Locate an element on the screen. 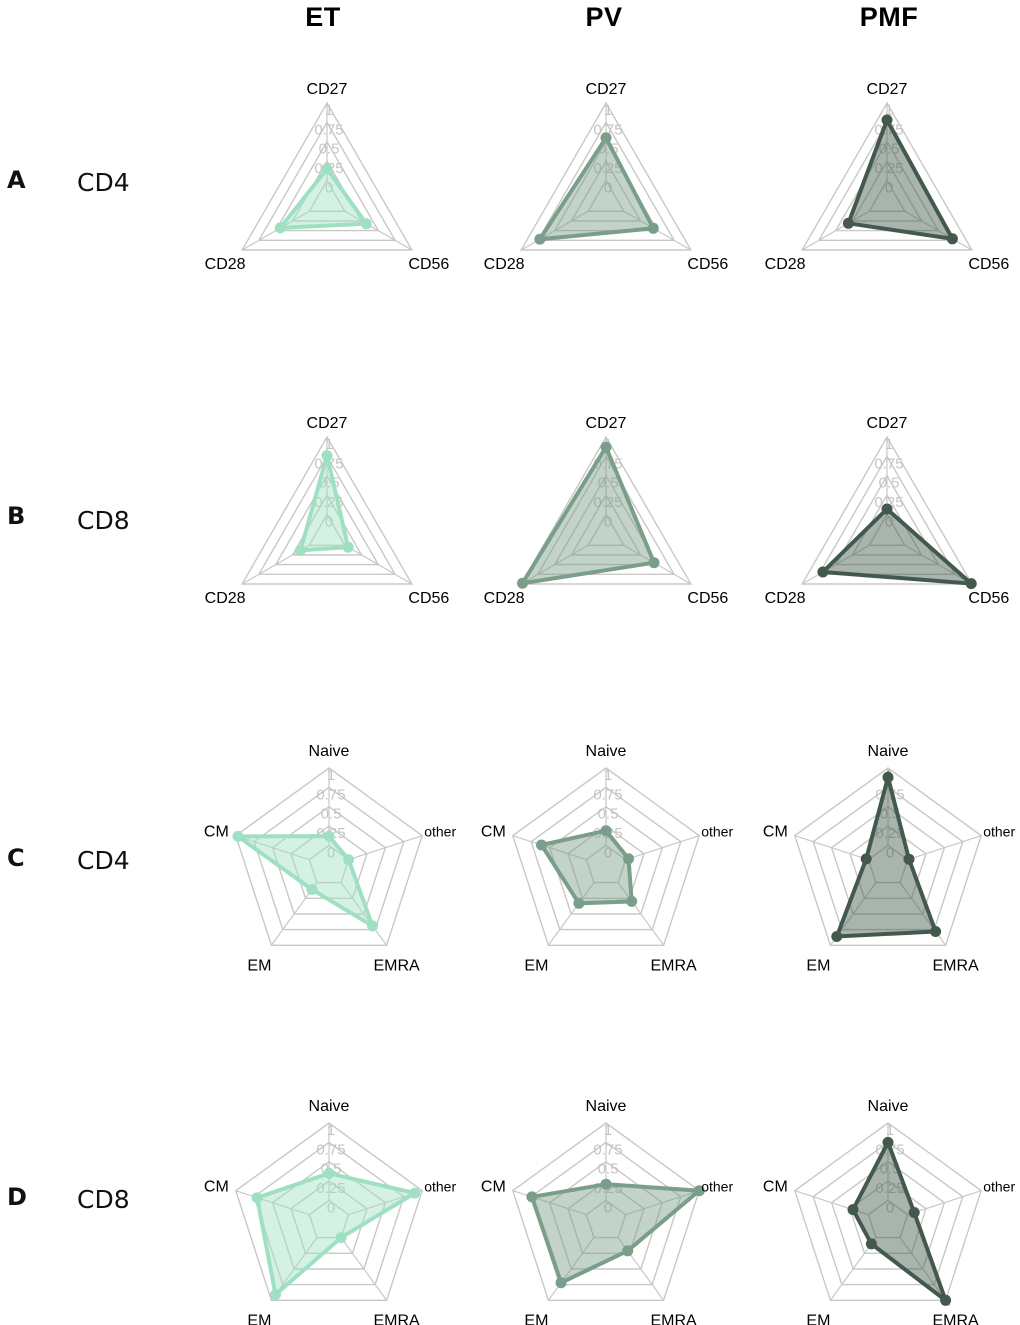 This screenshot has width=1020, height=1325. row-label-c: CD4 is located at coordinates (103, 860).